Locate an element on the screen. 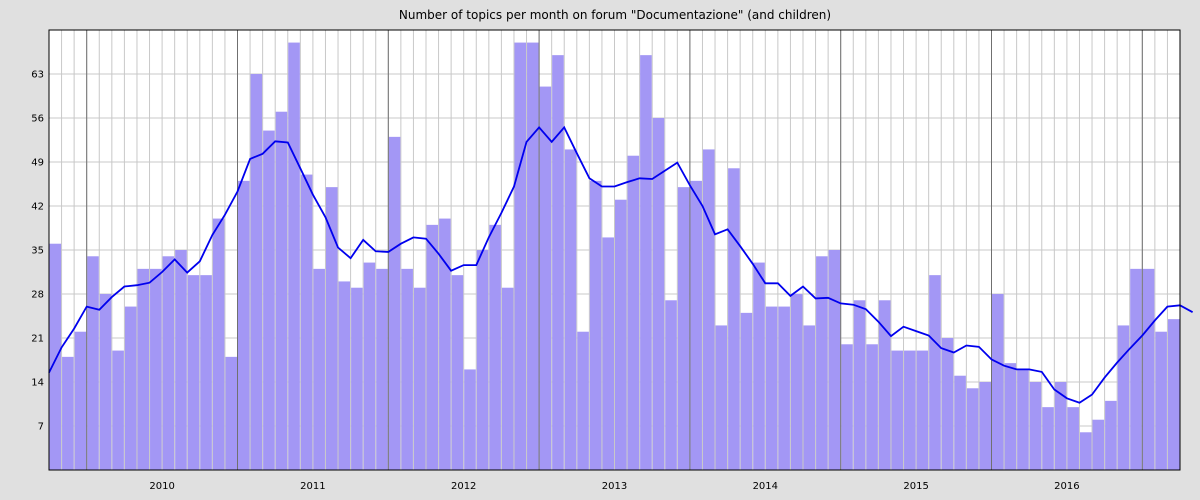 The image size is (1200, 500). y-tick-label: 28 is located at coordinates (37, 295).